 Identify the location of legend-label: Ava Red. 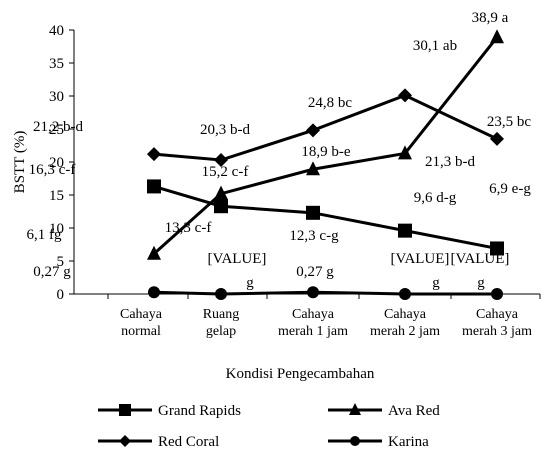
(414, 411).